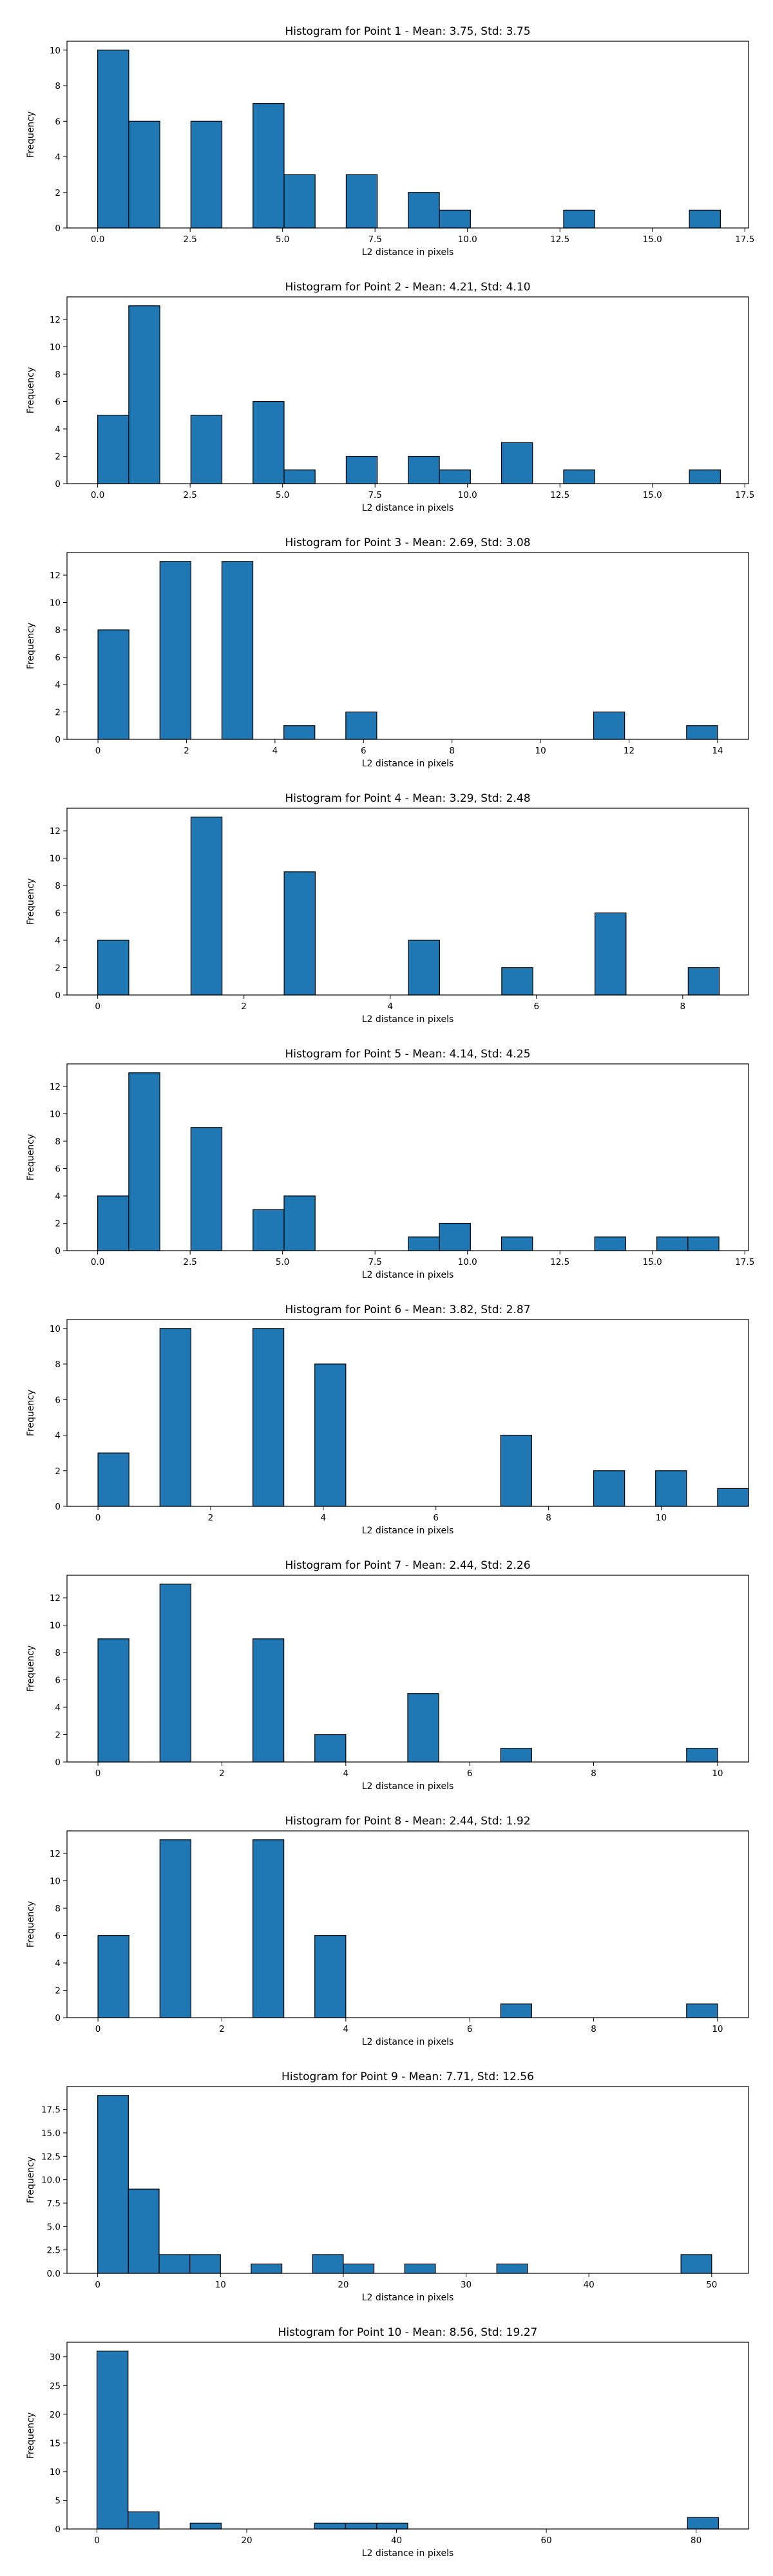 The height and width of the screenshot is (2576, 773). What do you see at coordinates (467, 2285) in the screenshot?
I see `x-tick-label: 30` at bounding box center [467, 2285].